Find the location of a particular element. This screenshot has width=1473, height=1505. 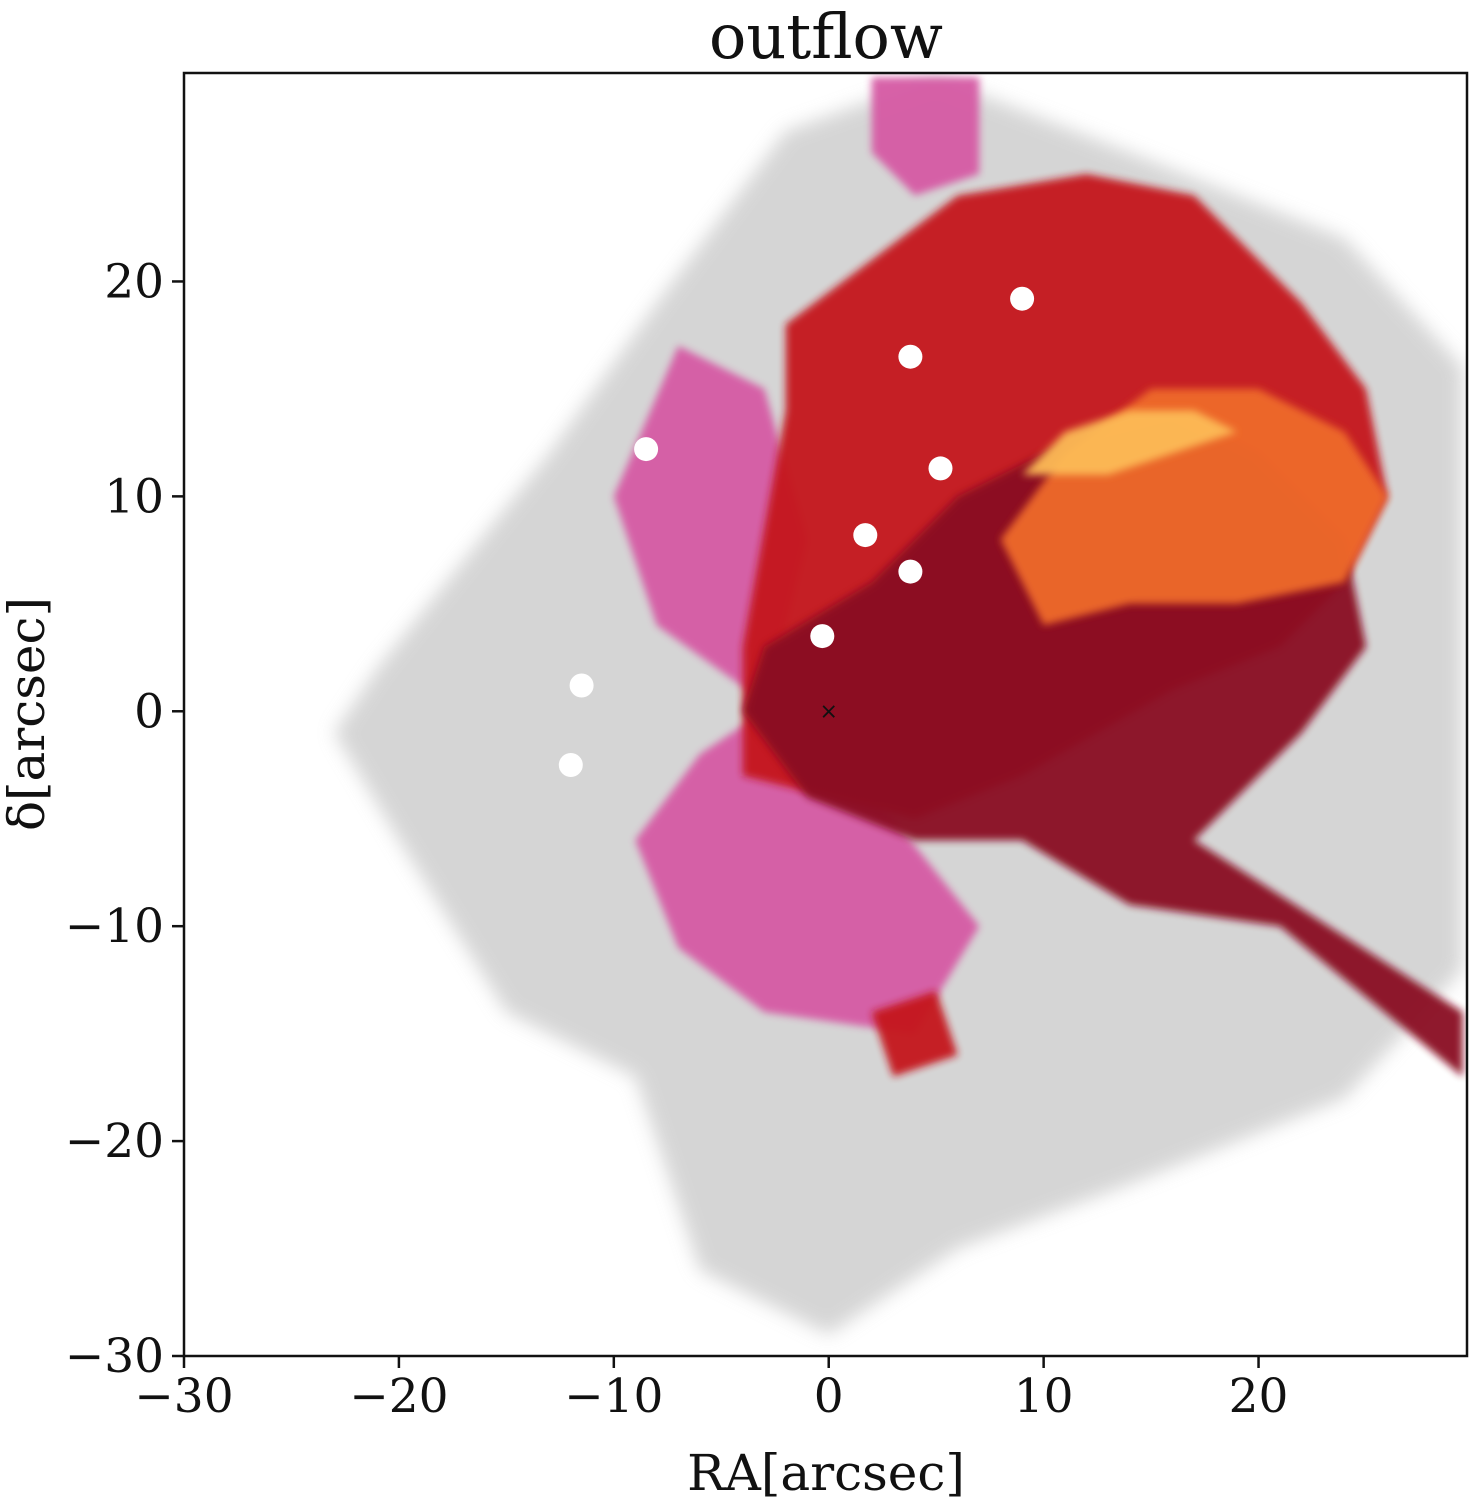

chart-title: outflow is located at coordinates (826, 36).